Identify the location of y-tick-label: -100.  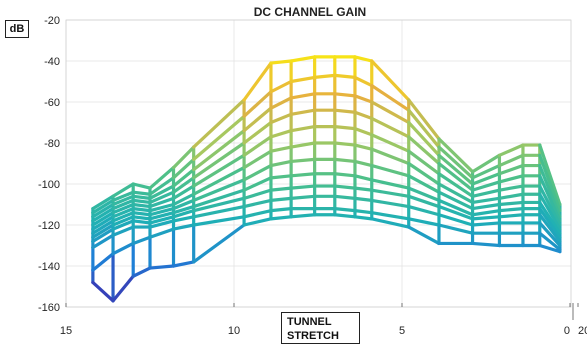
(49, 185).